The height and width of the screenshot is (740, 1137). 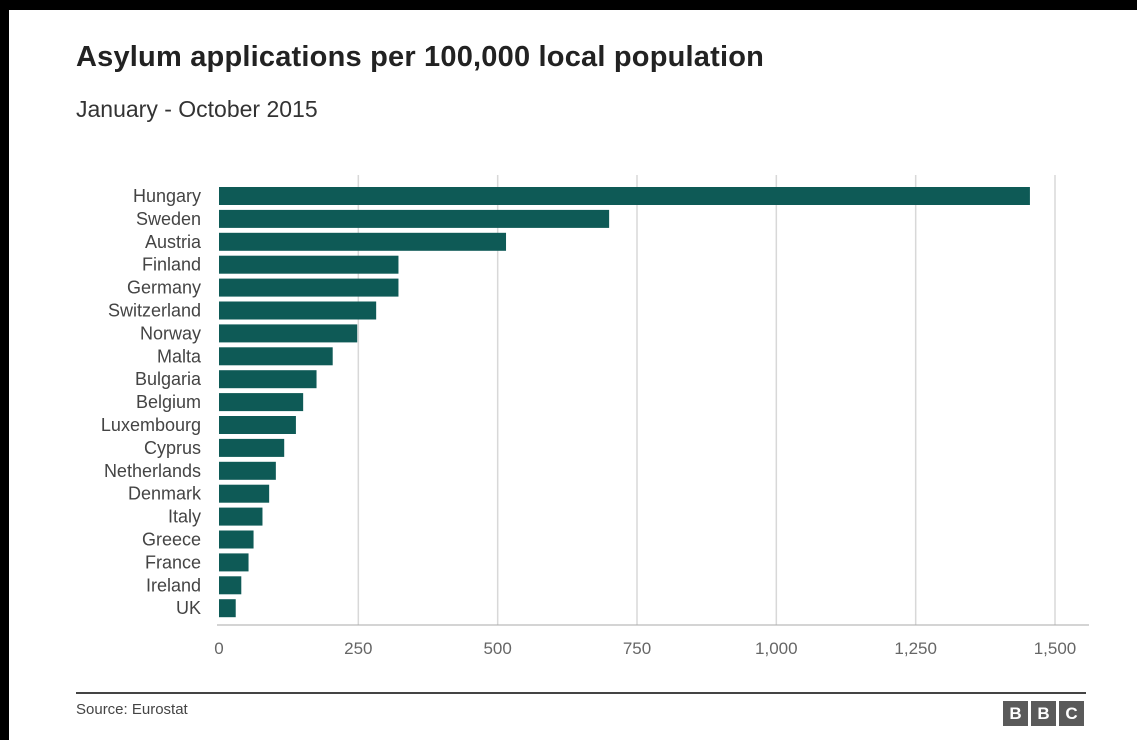 What do you see at coordinates (358, 648) in the screenshot?
I see `x-tick-label: 250` at bounding box center [358, 648].